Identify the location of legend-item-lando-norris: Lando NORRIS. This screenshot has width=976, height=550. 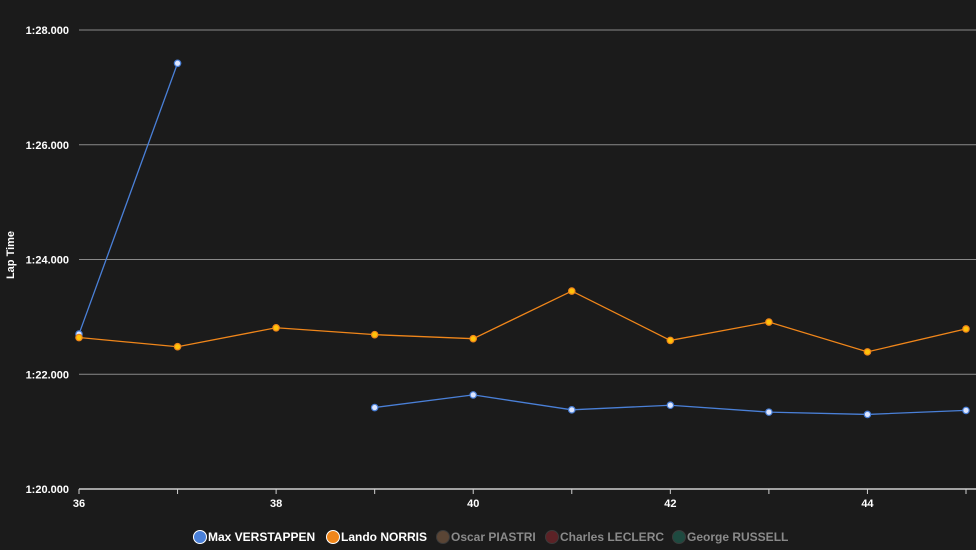
(377, 537).